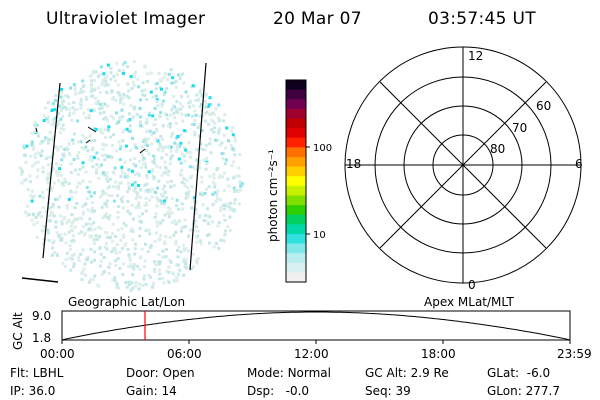  What do you see at coordinates (317, 19) in the screenshot?
I see `date-label: 20 Mar 07` at bounding box center [317, 19].